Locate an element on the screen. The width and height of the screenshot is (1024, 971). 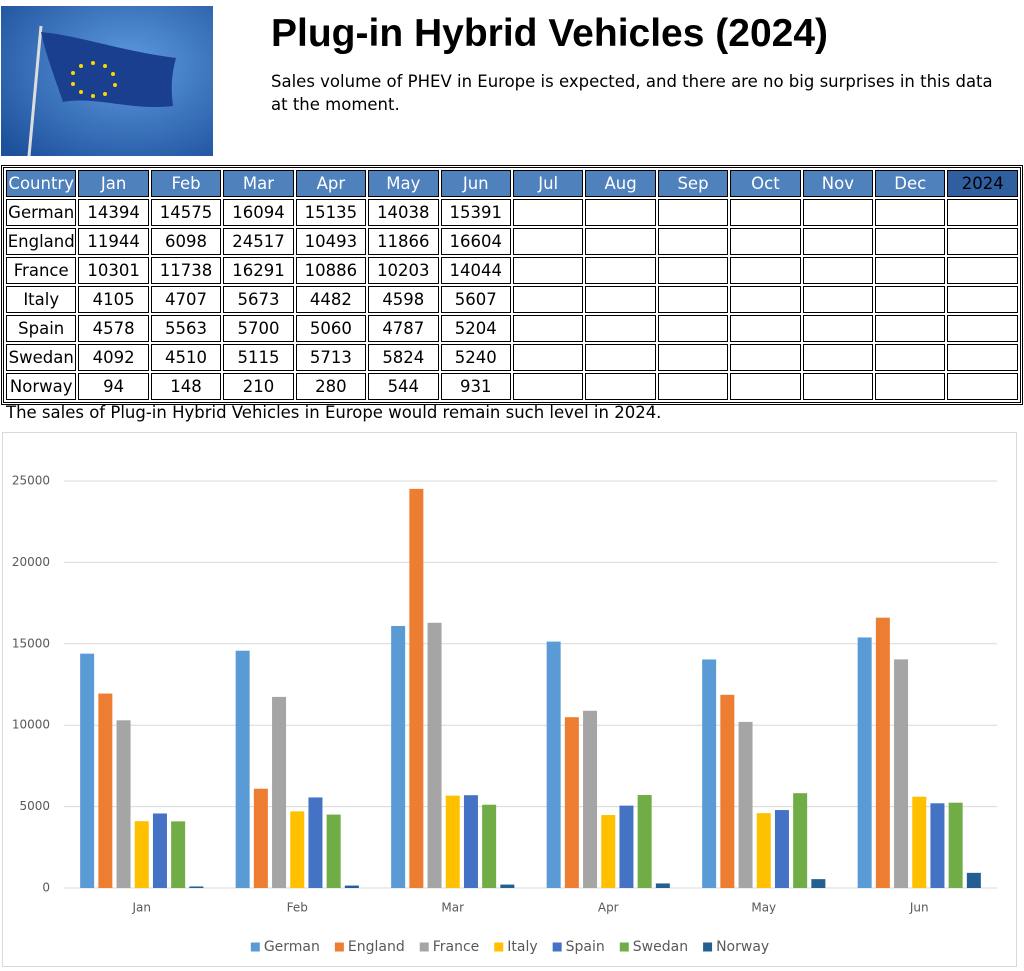
table-row: Spain 4578 5563 5700 5060 4787 5204 is located at coordinates (512, 328).